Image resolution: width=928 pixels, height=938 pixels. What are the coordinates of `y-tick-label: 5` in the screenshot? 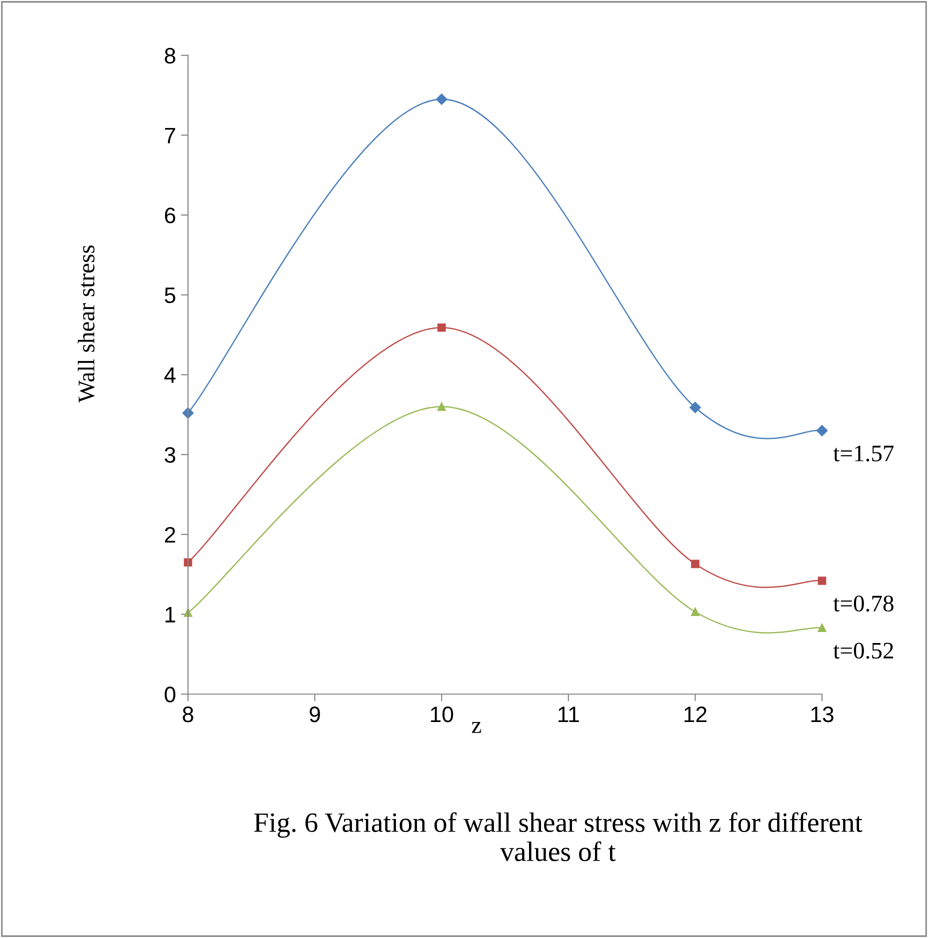 It's located at (170, 296).